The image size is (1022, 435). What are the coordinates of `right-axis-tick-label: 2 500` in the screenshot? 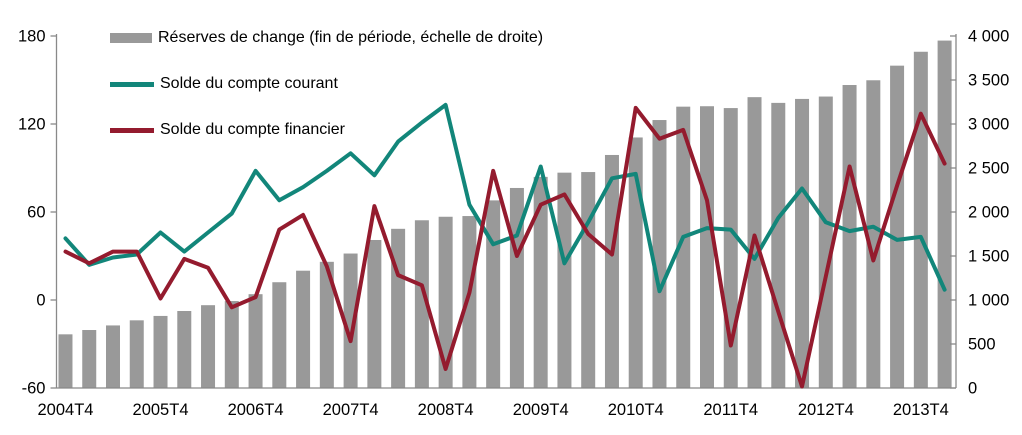 It's located at (988, 169).